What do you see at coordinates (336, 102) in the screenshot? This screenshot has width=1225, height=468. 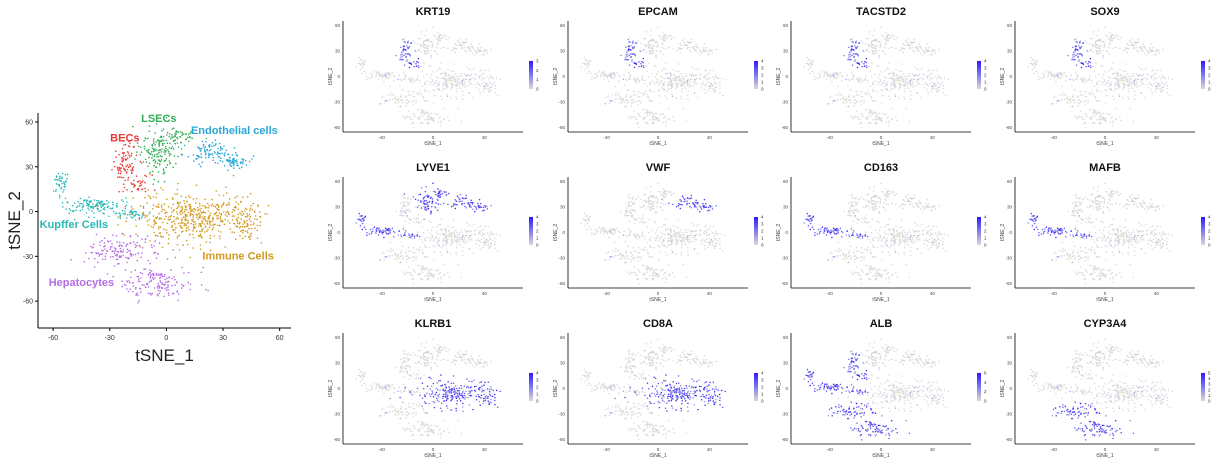 I see `feature-y-tick-label: -30` at bounding box center [336, 102].